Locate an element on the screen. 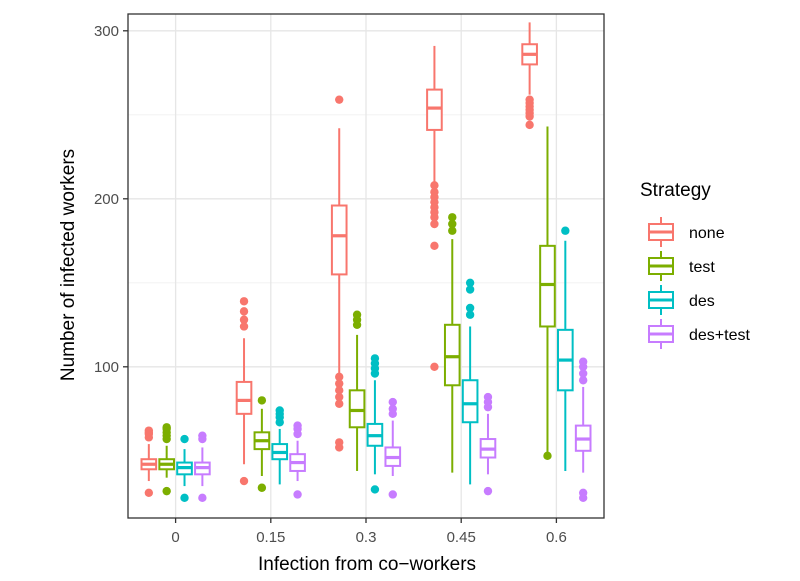 The width and height of the screenshot is (800, 581). legend-item-des+test: des+test is located at coordinates (699, 334).